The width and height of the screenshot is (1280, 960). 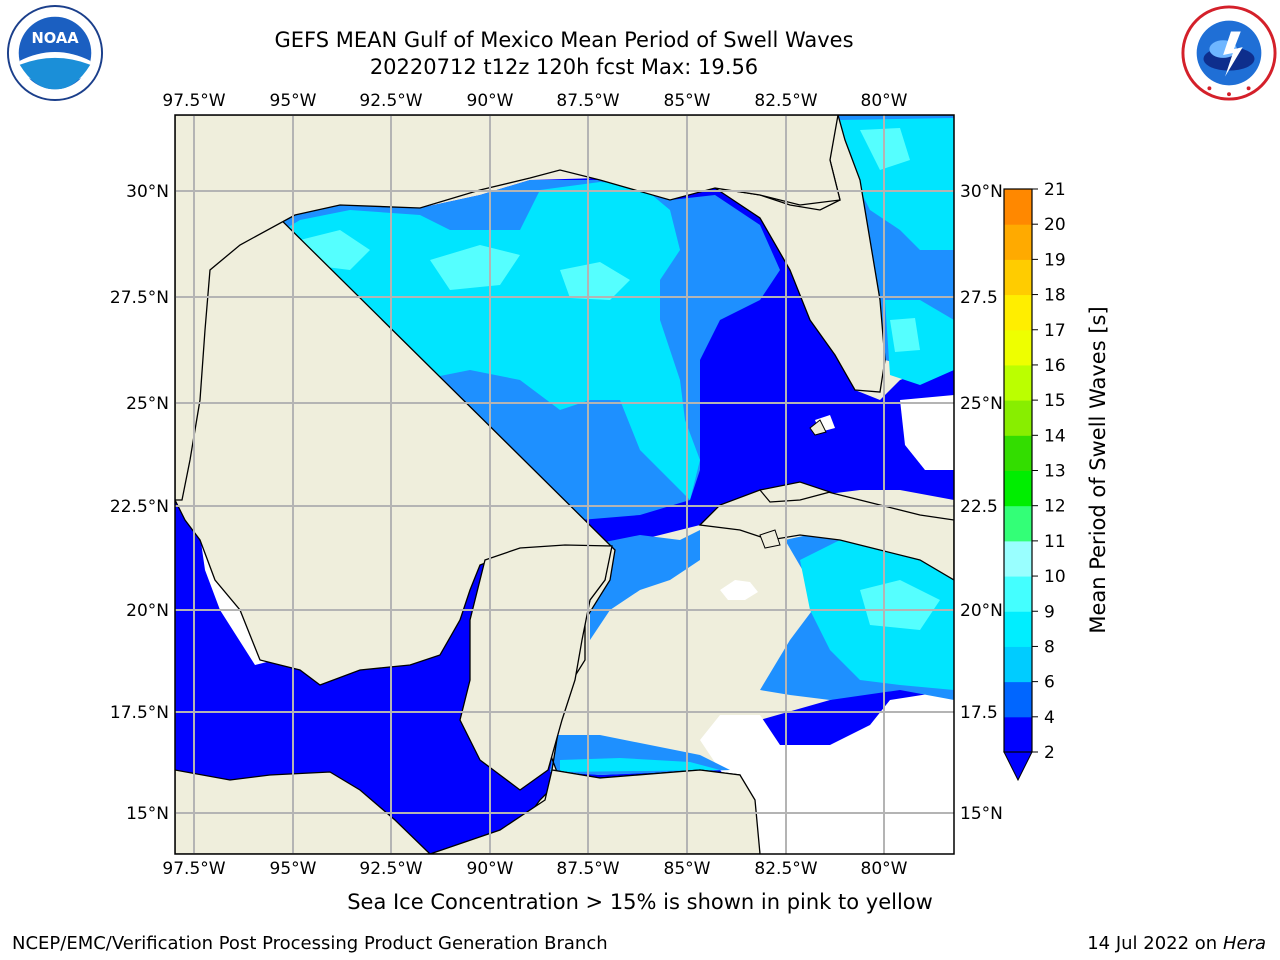 I want to click on footer-date: 14 Jul 2022 on Hera, so click(x=1176, y=943).